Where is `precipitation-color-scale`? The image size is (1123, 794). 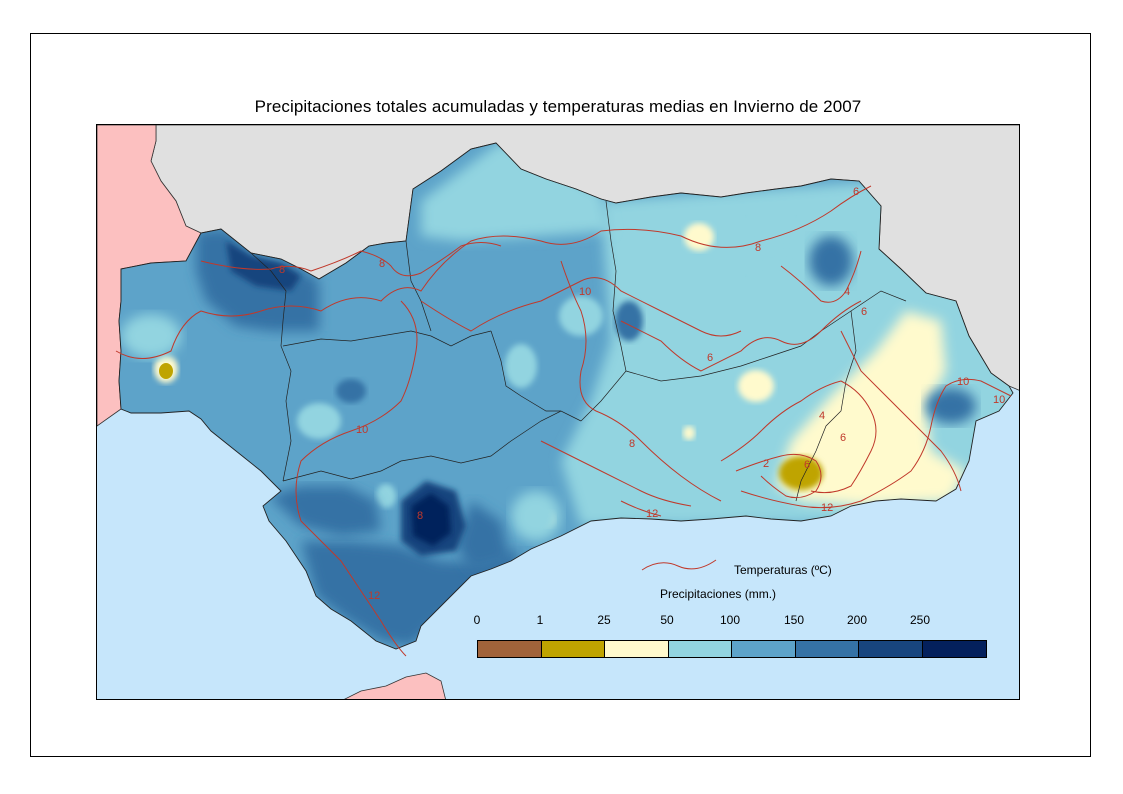 precipitation-color-scale is located at coordinates (732, 649).